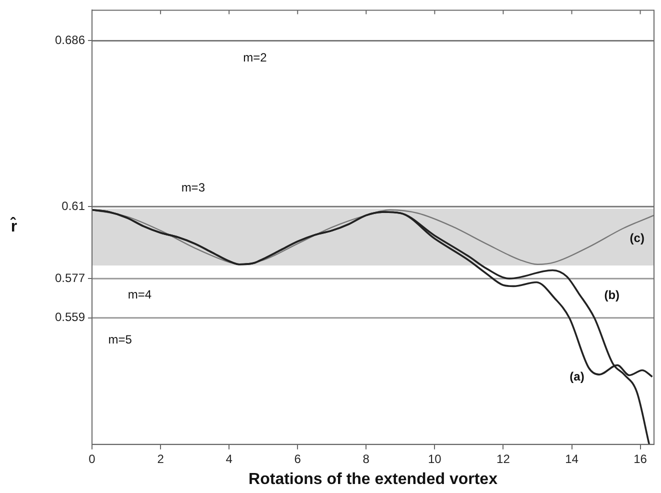 The width and height of the screenshot is (661, 493). I want to click on x-tick-label: 8, so click(366, 459).